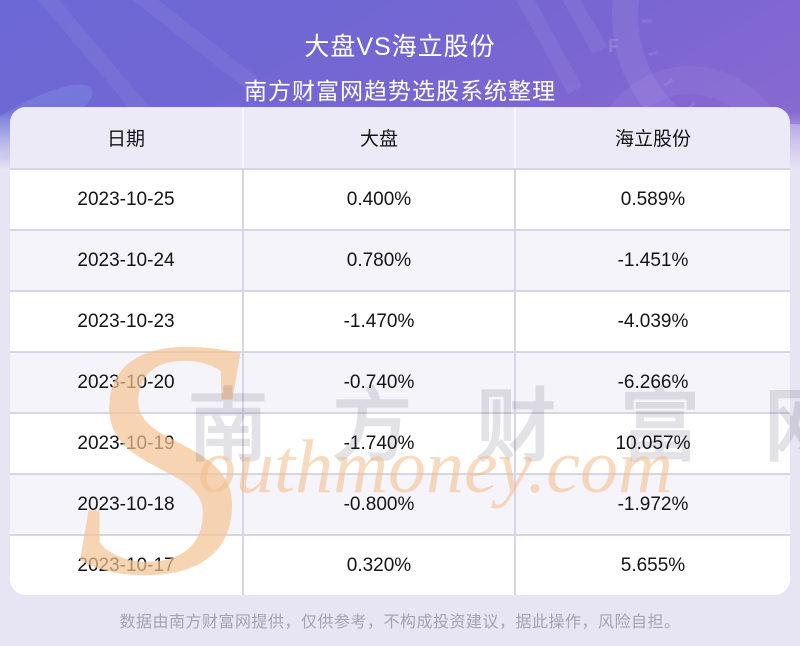 The height and width of the screenshot is (646, 800). Describe the element at coordinates (652, 259) in the screenshot. I see `stock-cell: -1.451%` at that location.